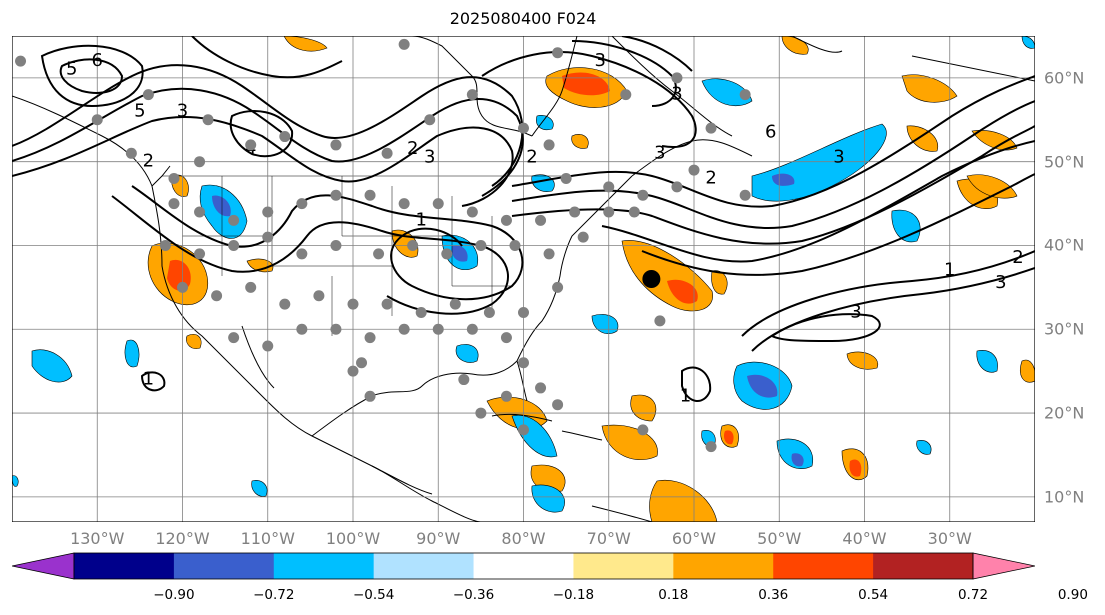 This screenshot has height=615, width=1105. I want to click on colorbar-tick-label: 0.18, so click(673, 595).